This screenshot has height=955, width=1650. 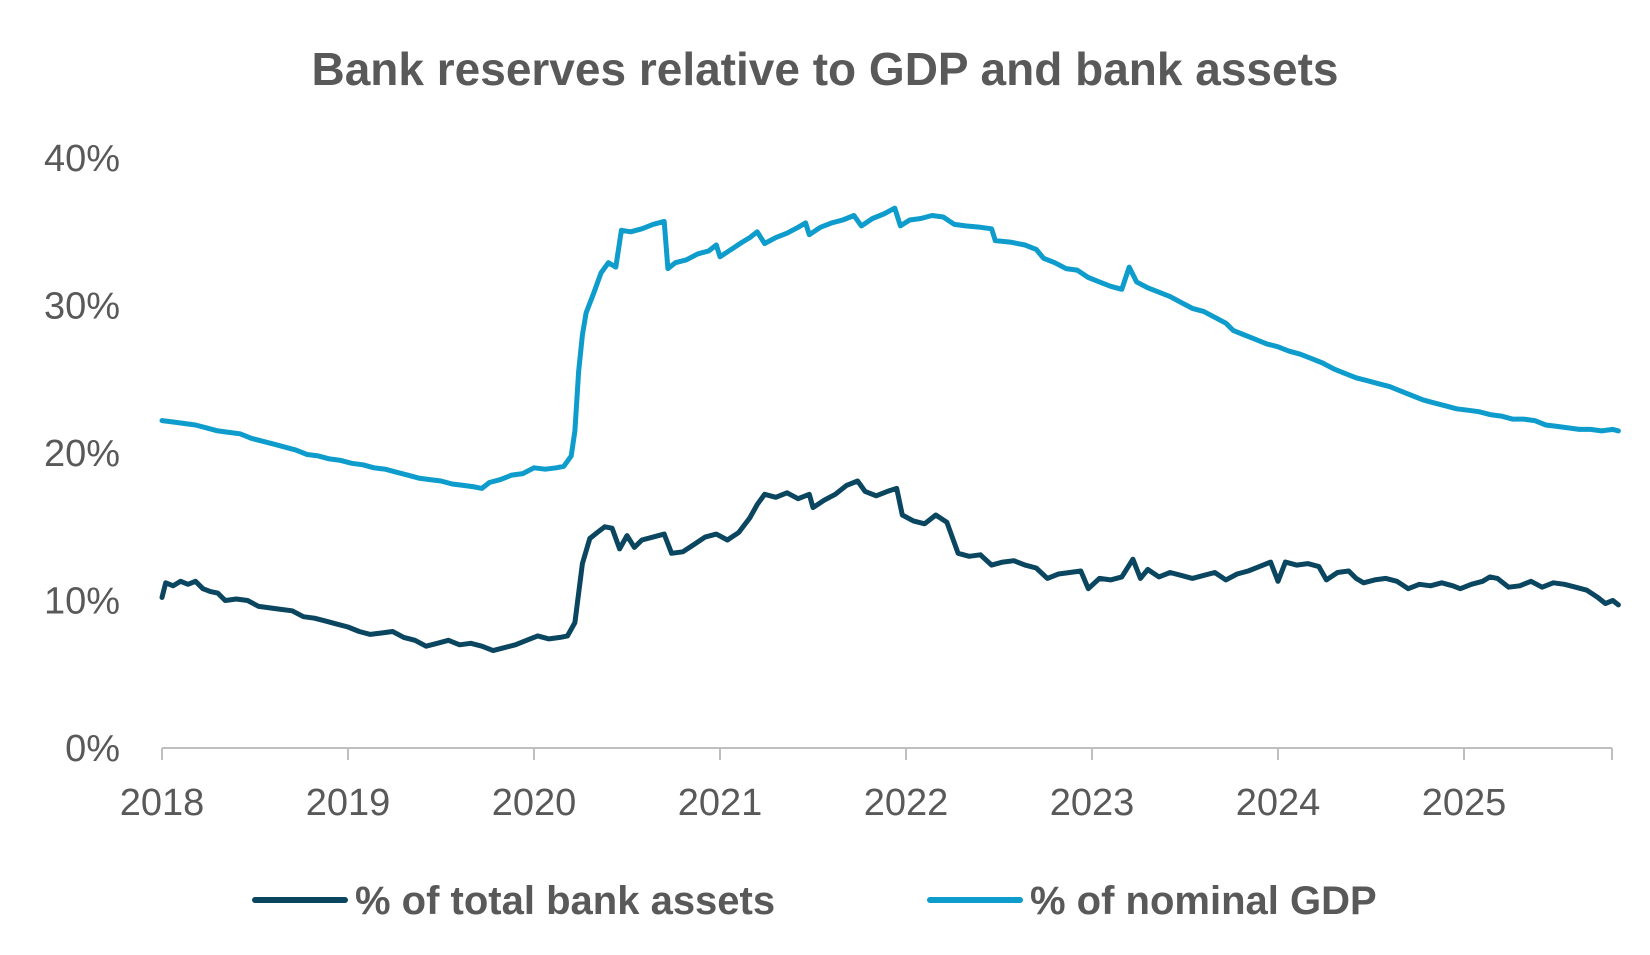 What do you see at coordinates (82, 159) in the screenshot?
I see `y-tick-label: 40%` at bounding box center [82, 159].